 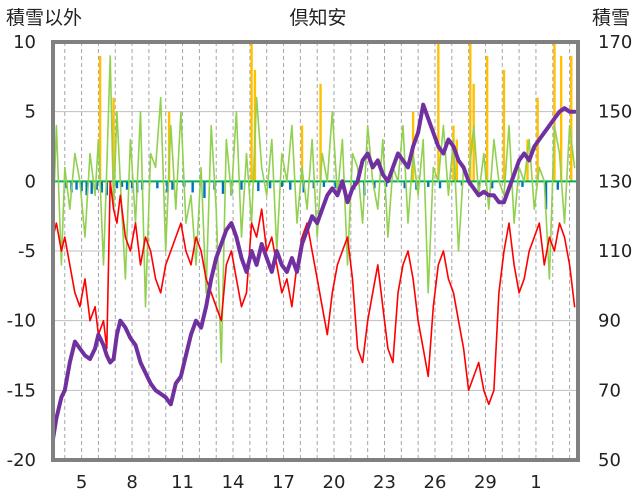 I want to click on right-tick-label: 90, so click(x=609, y=321).